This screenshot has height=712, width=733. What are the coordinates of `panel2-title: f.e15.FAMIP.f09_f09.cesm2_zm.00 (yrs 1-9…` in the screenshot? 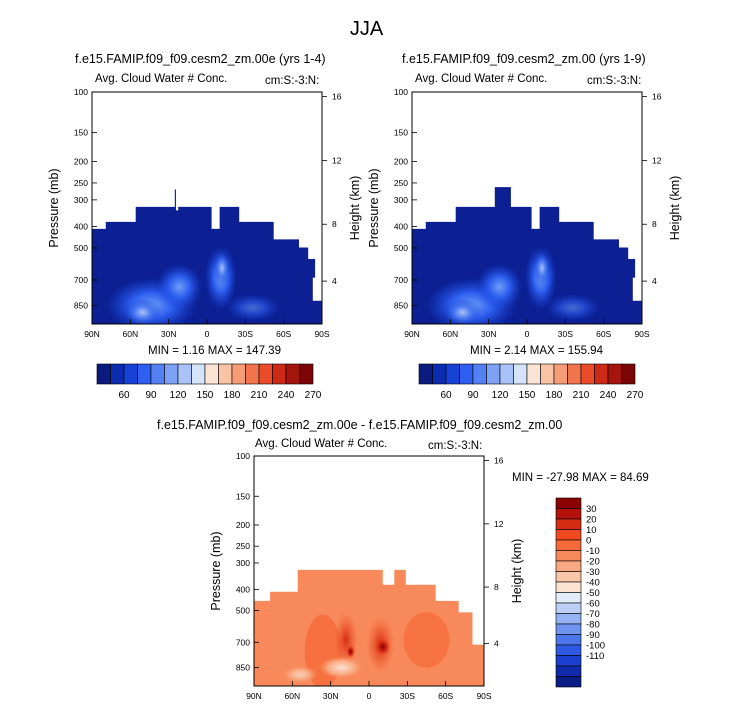 It's located at (524, 59).